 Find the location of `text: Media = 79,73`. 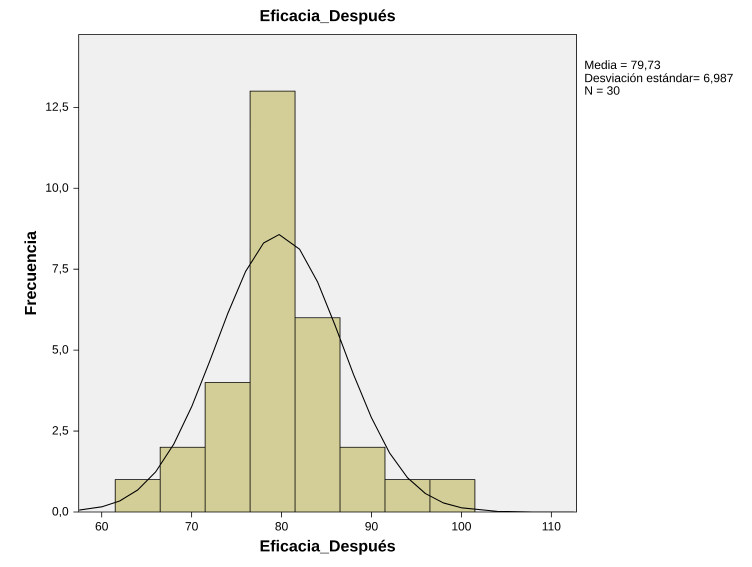

text: Media = 79,73 is located at coordinates (622, 65).